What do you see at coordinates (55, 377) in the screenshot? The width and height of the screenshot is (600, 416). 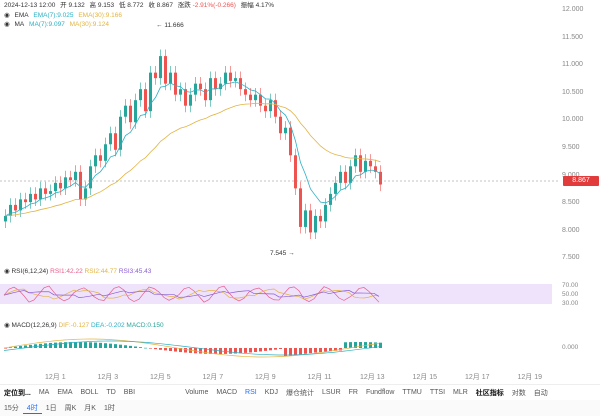 I see `date-tick: 12月 1` at bounding box center [55, 377].